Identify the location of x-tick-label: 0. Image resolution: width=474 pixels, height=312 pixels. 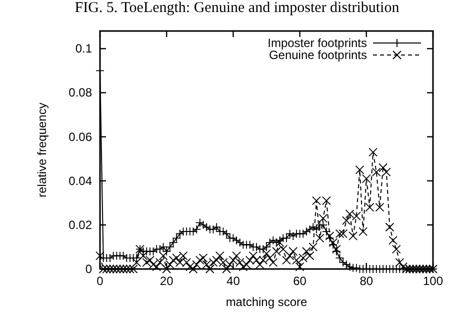
(100, 281).